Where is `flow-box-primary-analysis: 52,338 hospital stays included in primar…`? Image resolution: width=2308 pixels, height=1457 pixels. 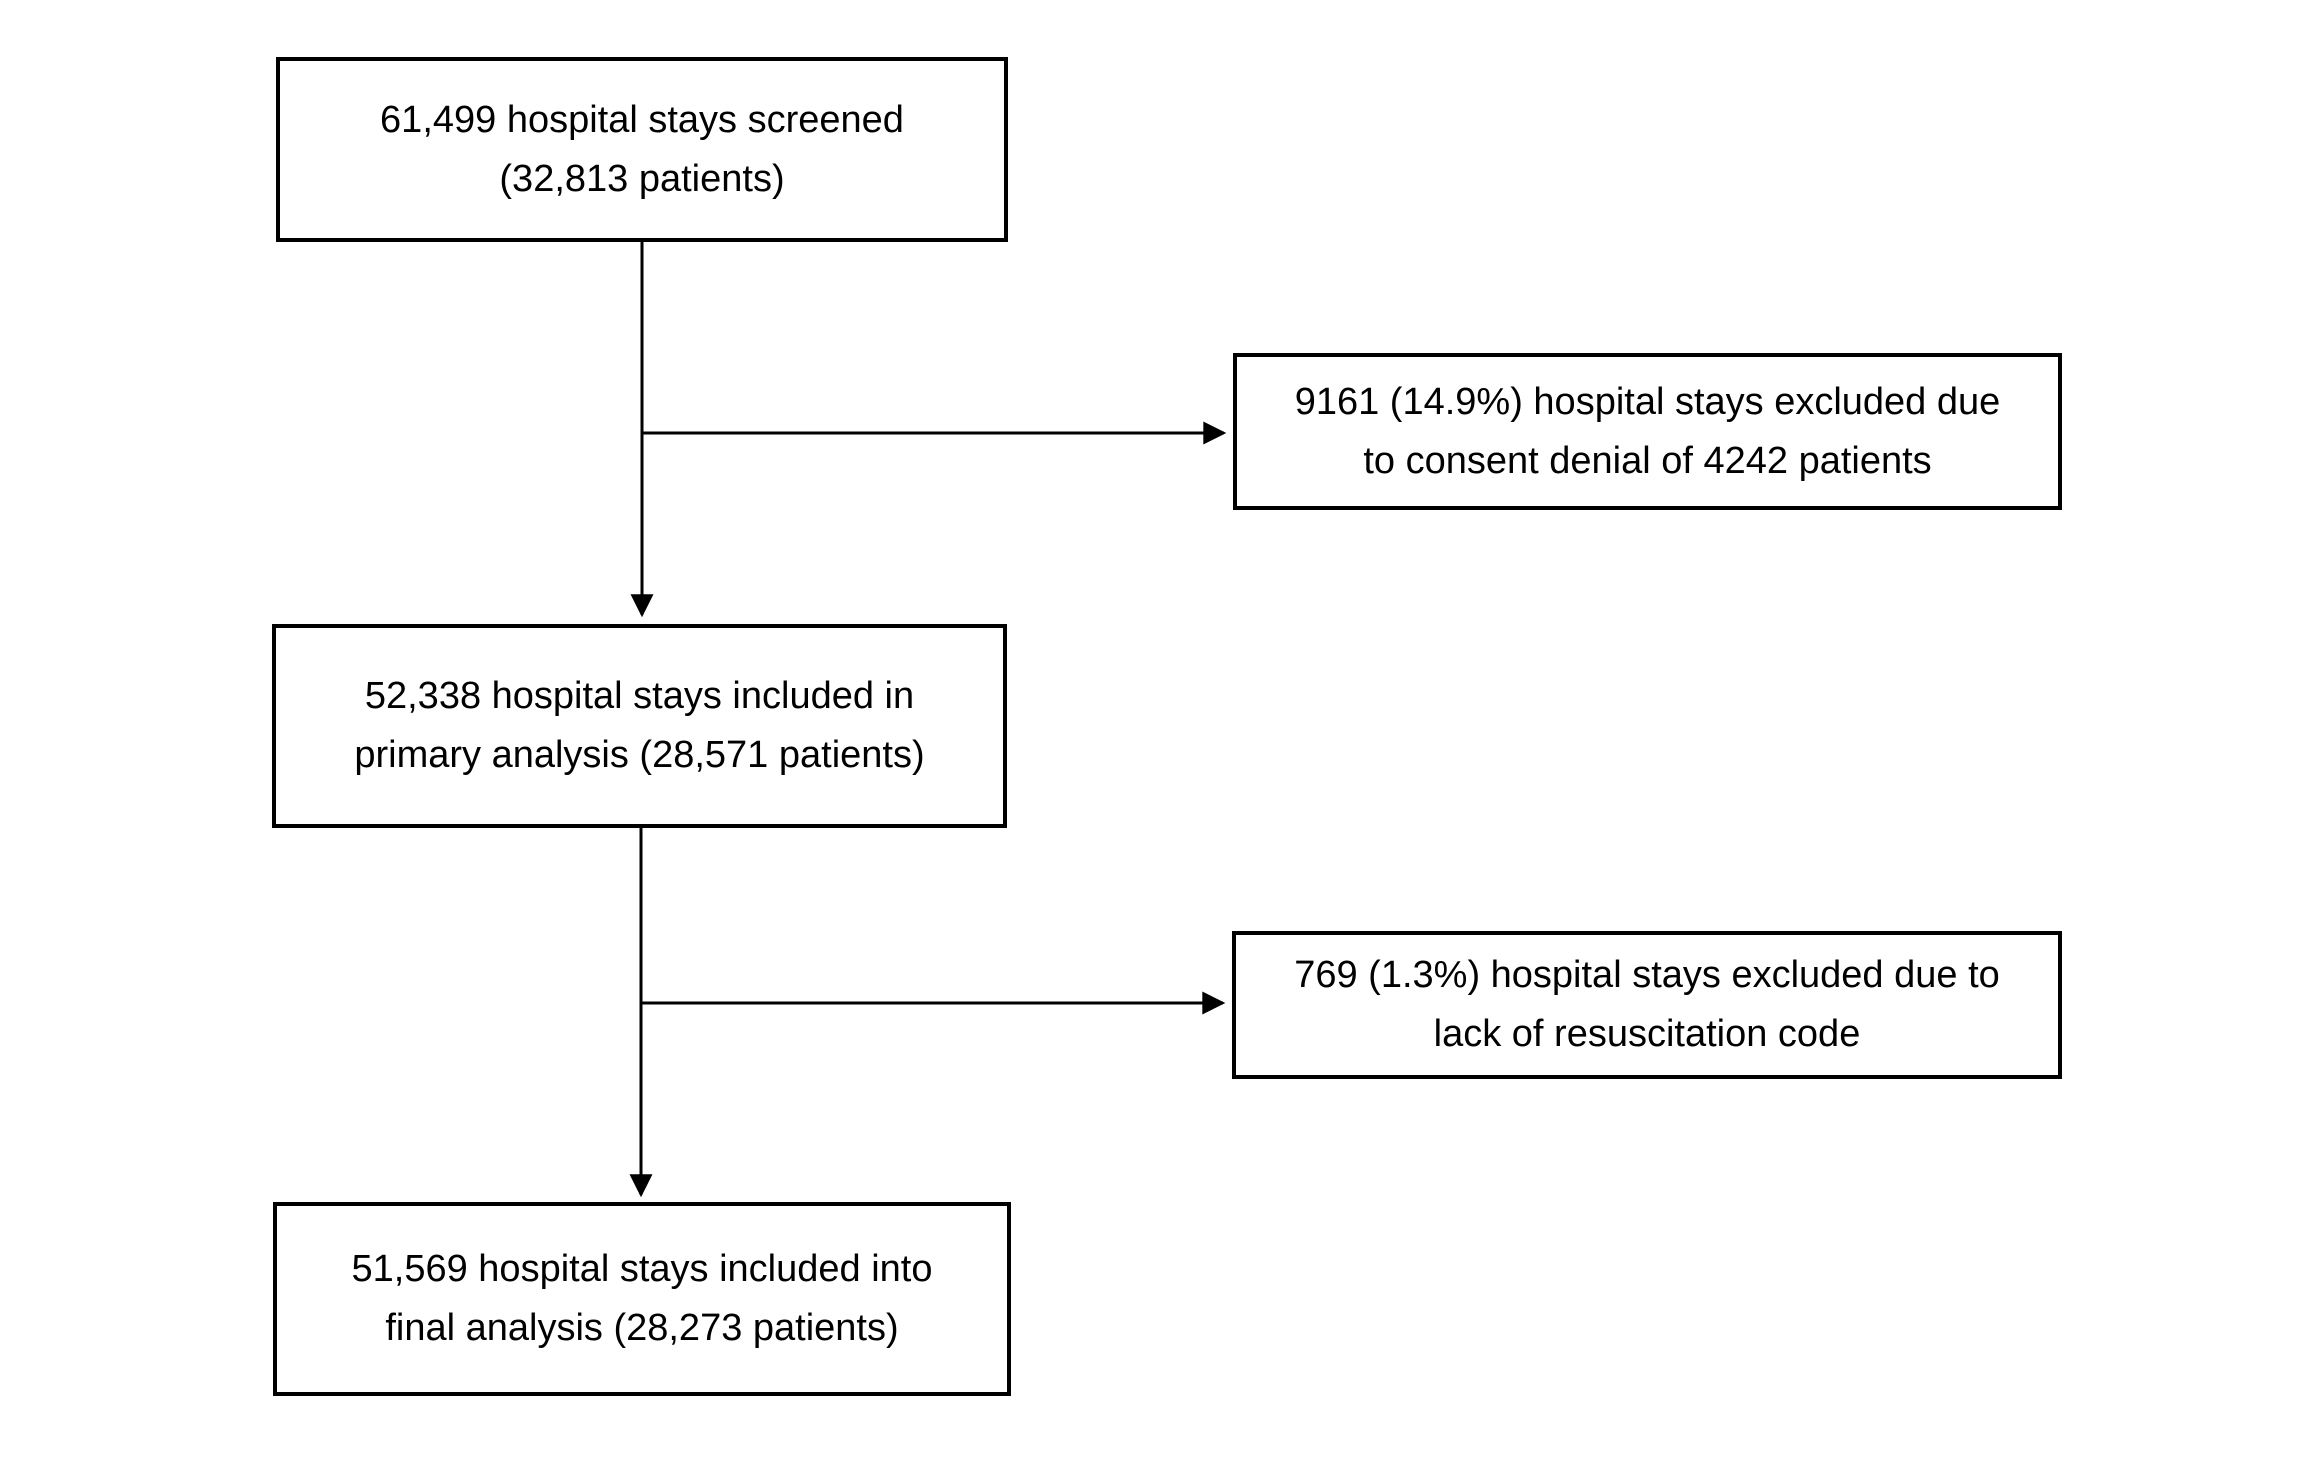 flow-box-primary-analysis: 52,338 hospital stays included in primar… is located at coordinates (639, 726).